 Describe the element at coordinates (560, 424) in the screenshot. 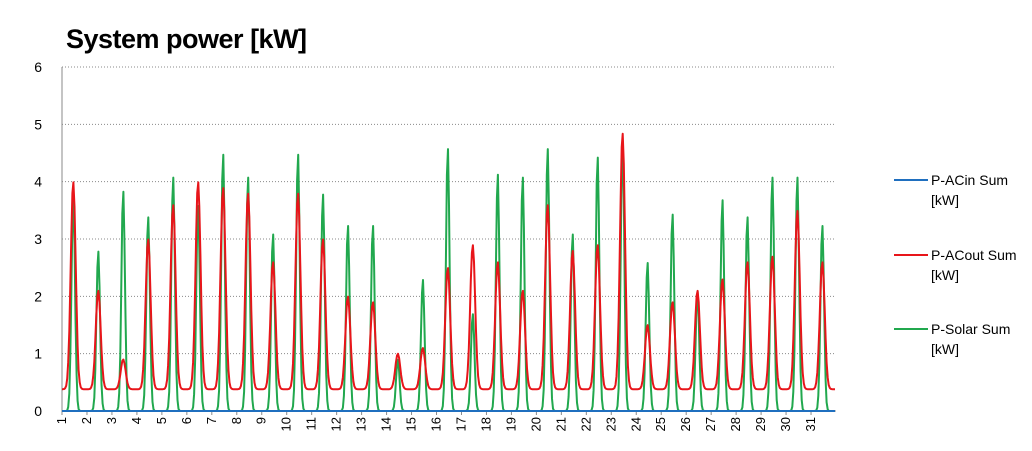

I see `x-tick-label: 21` at that location.